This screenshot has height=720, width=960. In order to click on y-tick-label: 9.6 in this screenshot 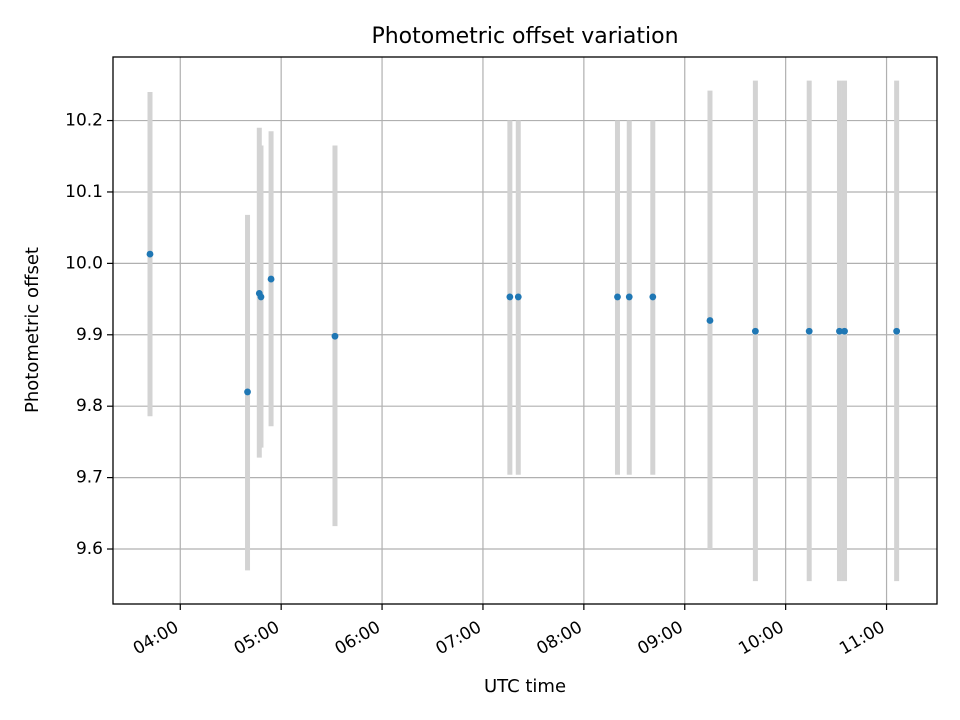, I will do `click(89, 549)`.